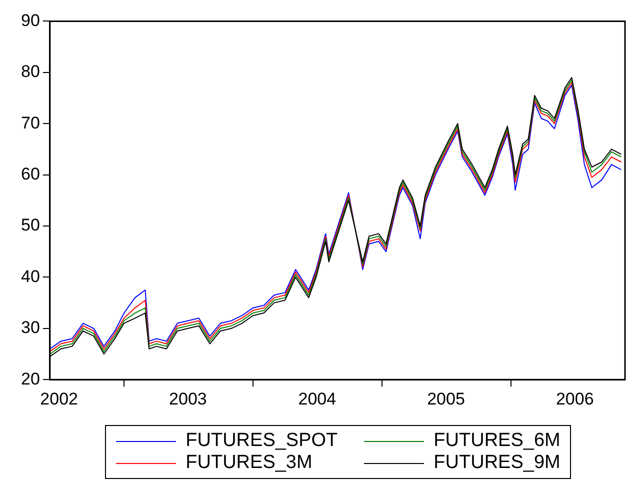 The height and width of the screenshot is (489, 636). What do you see at coordinates (317, 398) in the screenshot?
I see `x-tick-label: 2004` at bounding box center [317, 398].